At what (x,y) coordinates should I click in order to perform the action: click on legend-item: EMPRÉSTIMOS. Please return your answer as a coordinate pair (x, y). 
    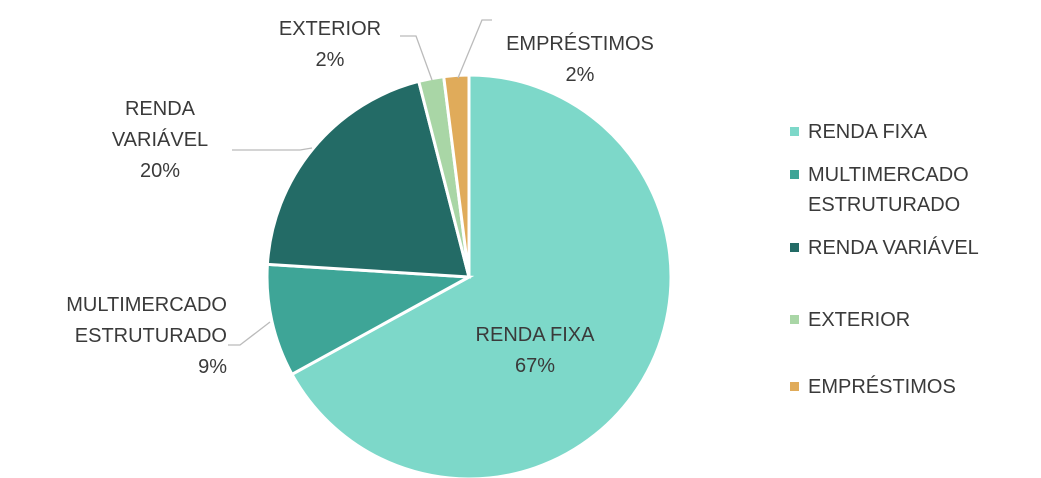
    Looking at the image, I should click on (905, 387).